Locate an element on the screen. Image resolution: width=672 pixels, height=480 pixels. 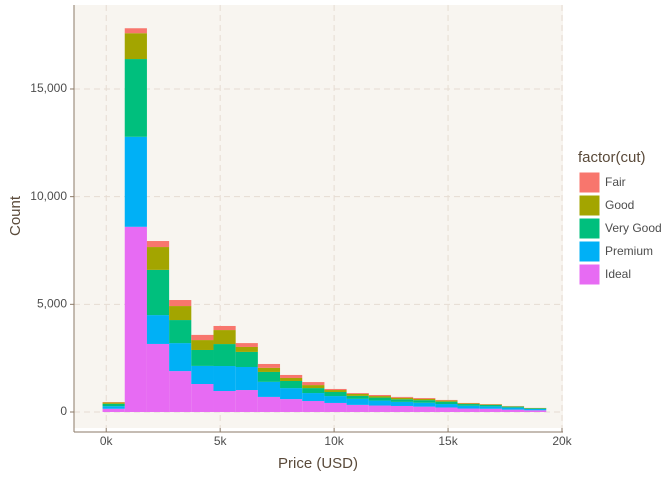
y-axis-title: Count is located at coordinates (15, 215).